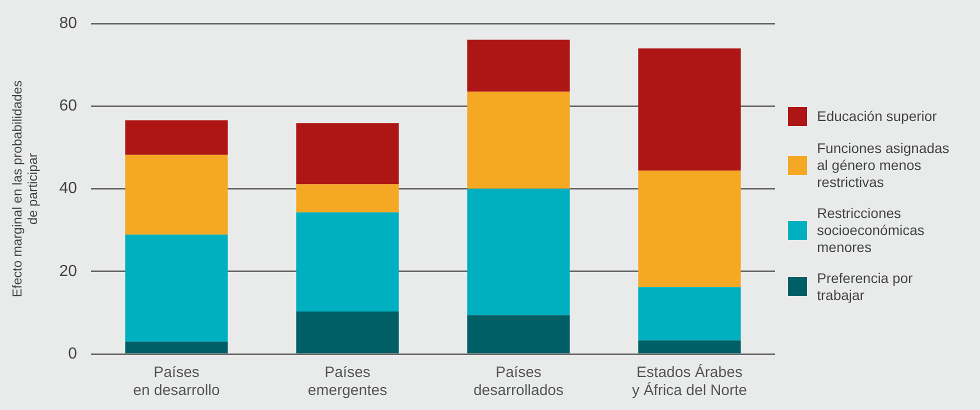  What do you see at coordinates (176, 382) in the screenshot?
I see `x-tick-label: Países en desarrollo` at bounding box center [176, 382].